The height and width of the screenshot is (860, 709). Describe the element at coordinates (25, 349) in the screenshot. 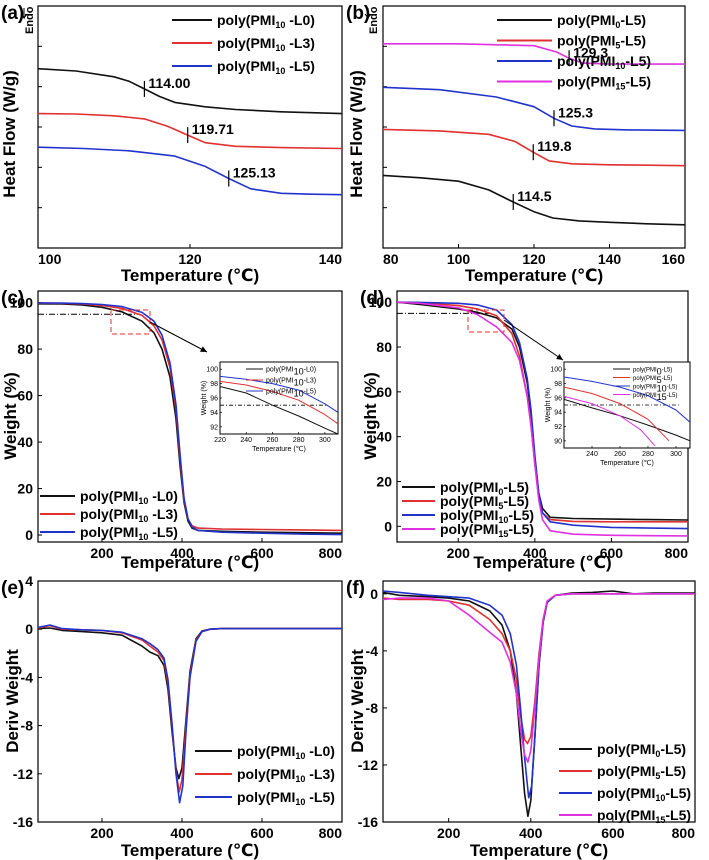

I see `y-tick-label: 80` at that location.